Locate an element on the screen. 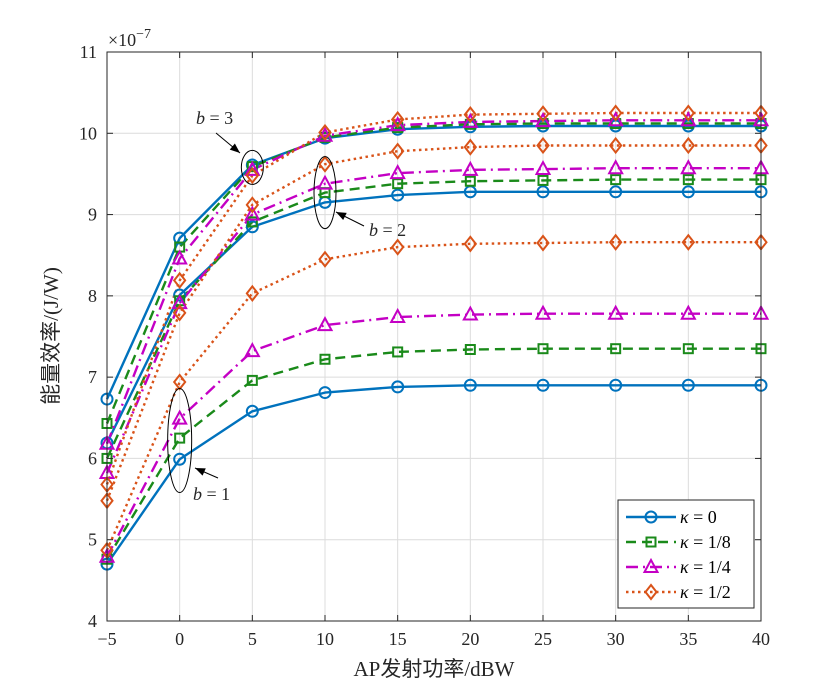 The image size is (839, 696). annotation-ellipse-b2 is located at coordinates (325, 193).